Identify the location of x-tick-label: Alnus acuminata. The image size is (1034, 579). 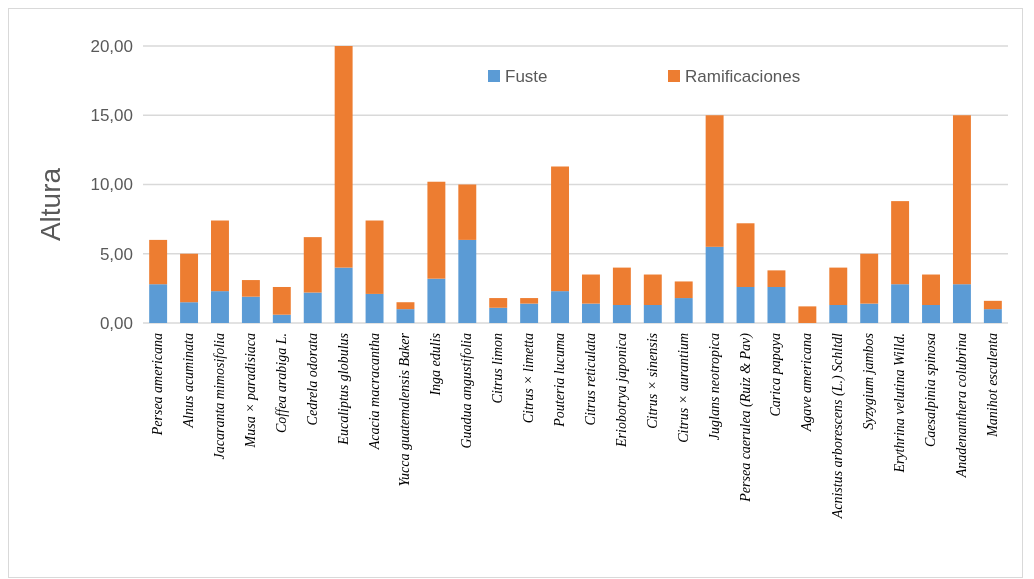
(189, 381).